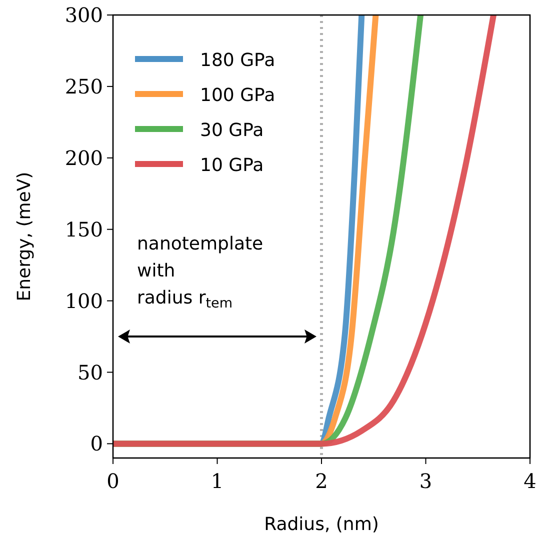 The image size is (542, 543). I want to click on y-tick-label: 0, so click(96, 444).